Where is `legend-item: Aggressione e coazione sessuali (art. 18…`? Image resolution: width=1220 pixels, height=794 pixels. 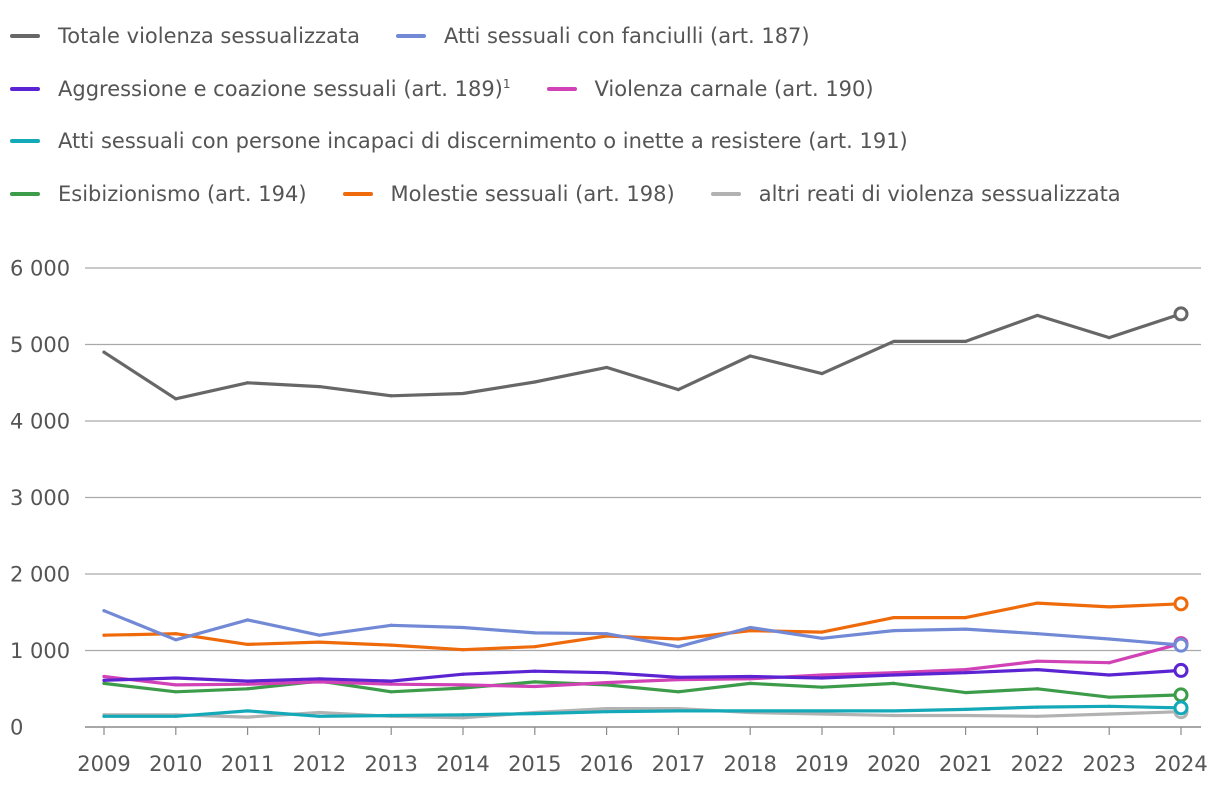 legend-item: Aggressione e coazione sessuali (art. 18… is located at coordinates (260, 89).